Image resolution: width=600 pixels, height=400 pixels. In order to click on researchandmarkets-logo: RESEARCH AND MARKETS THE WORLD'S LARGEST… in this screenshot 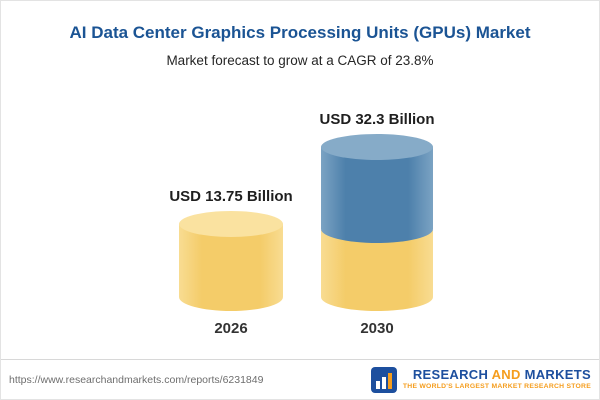, I will do `click(480, 379)`.